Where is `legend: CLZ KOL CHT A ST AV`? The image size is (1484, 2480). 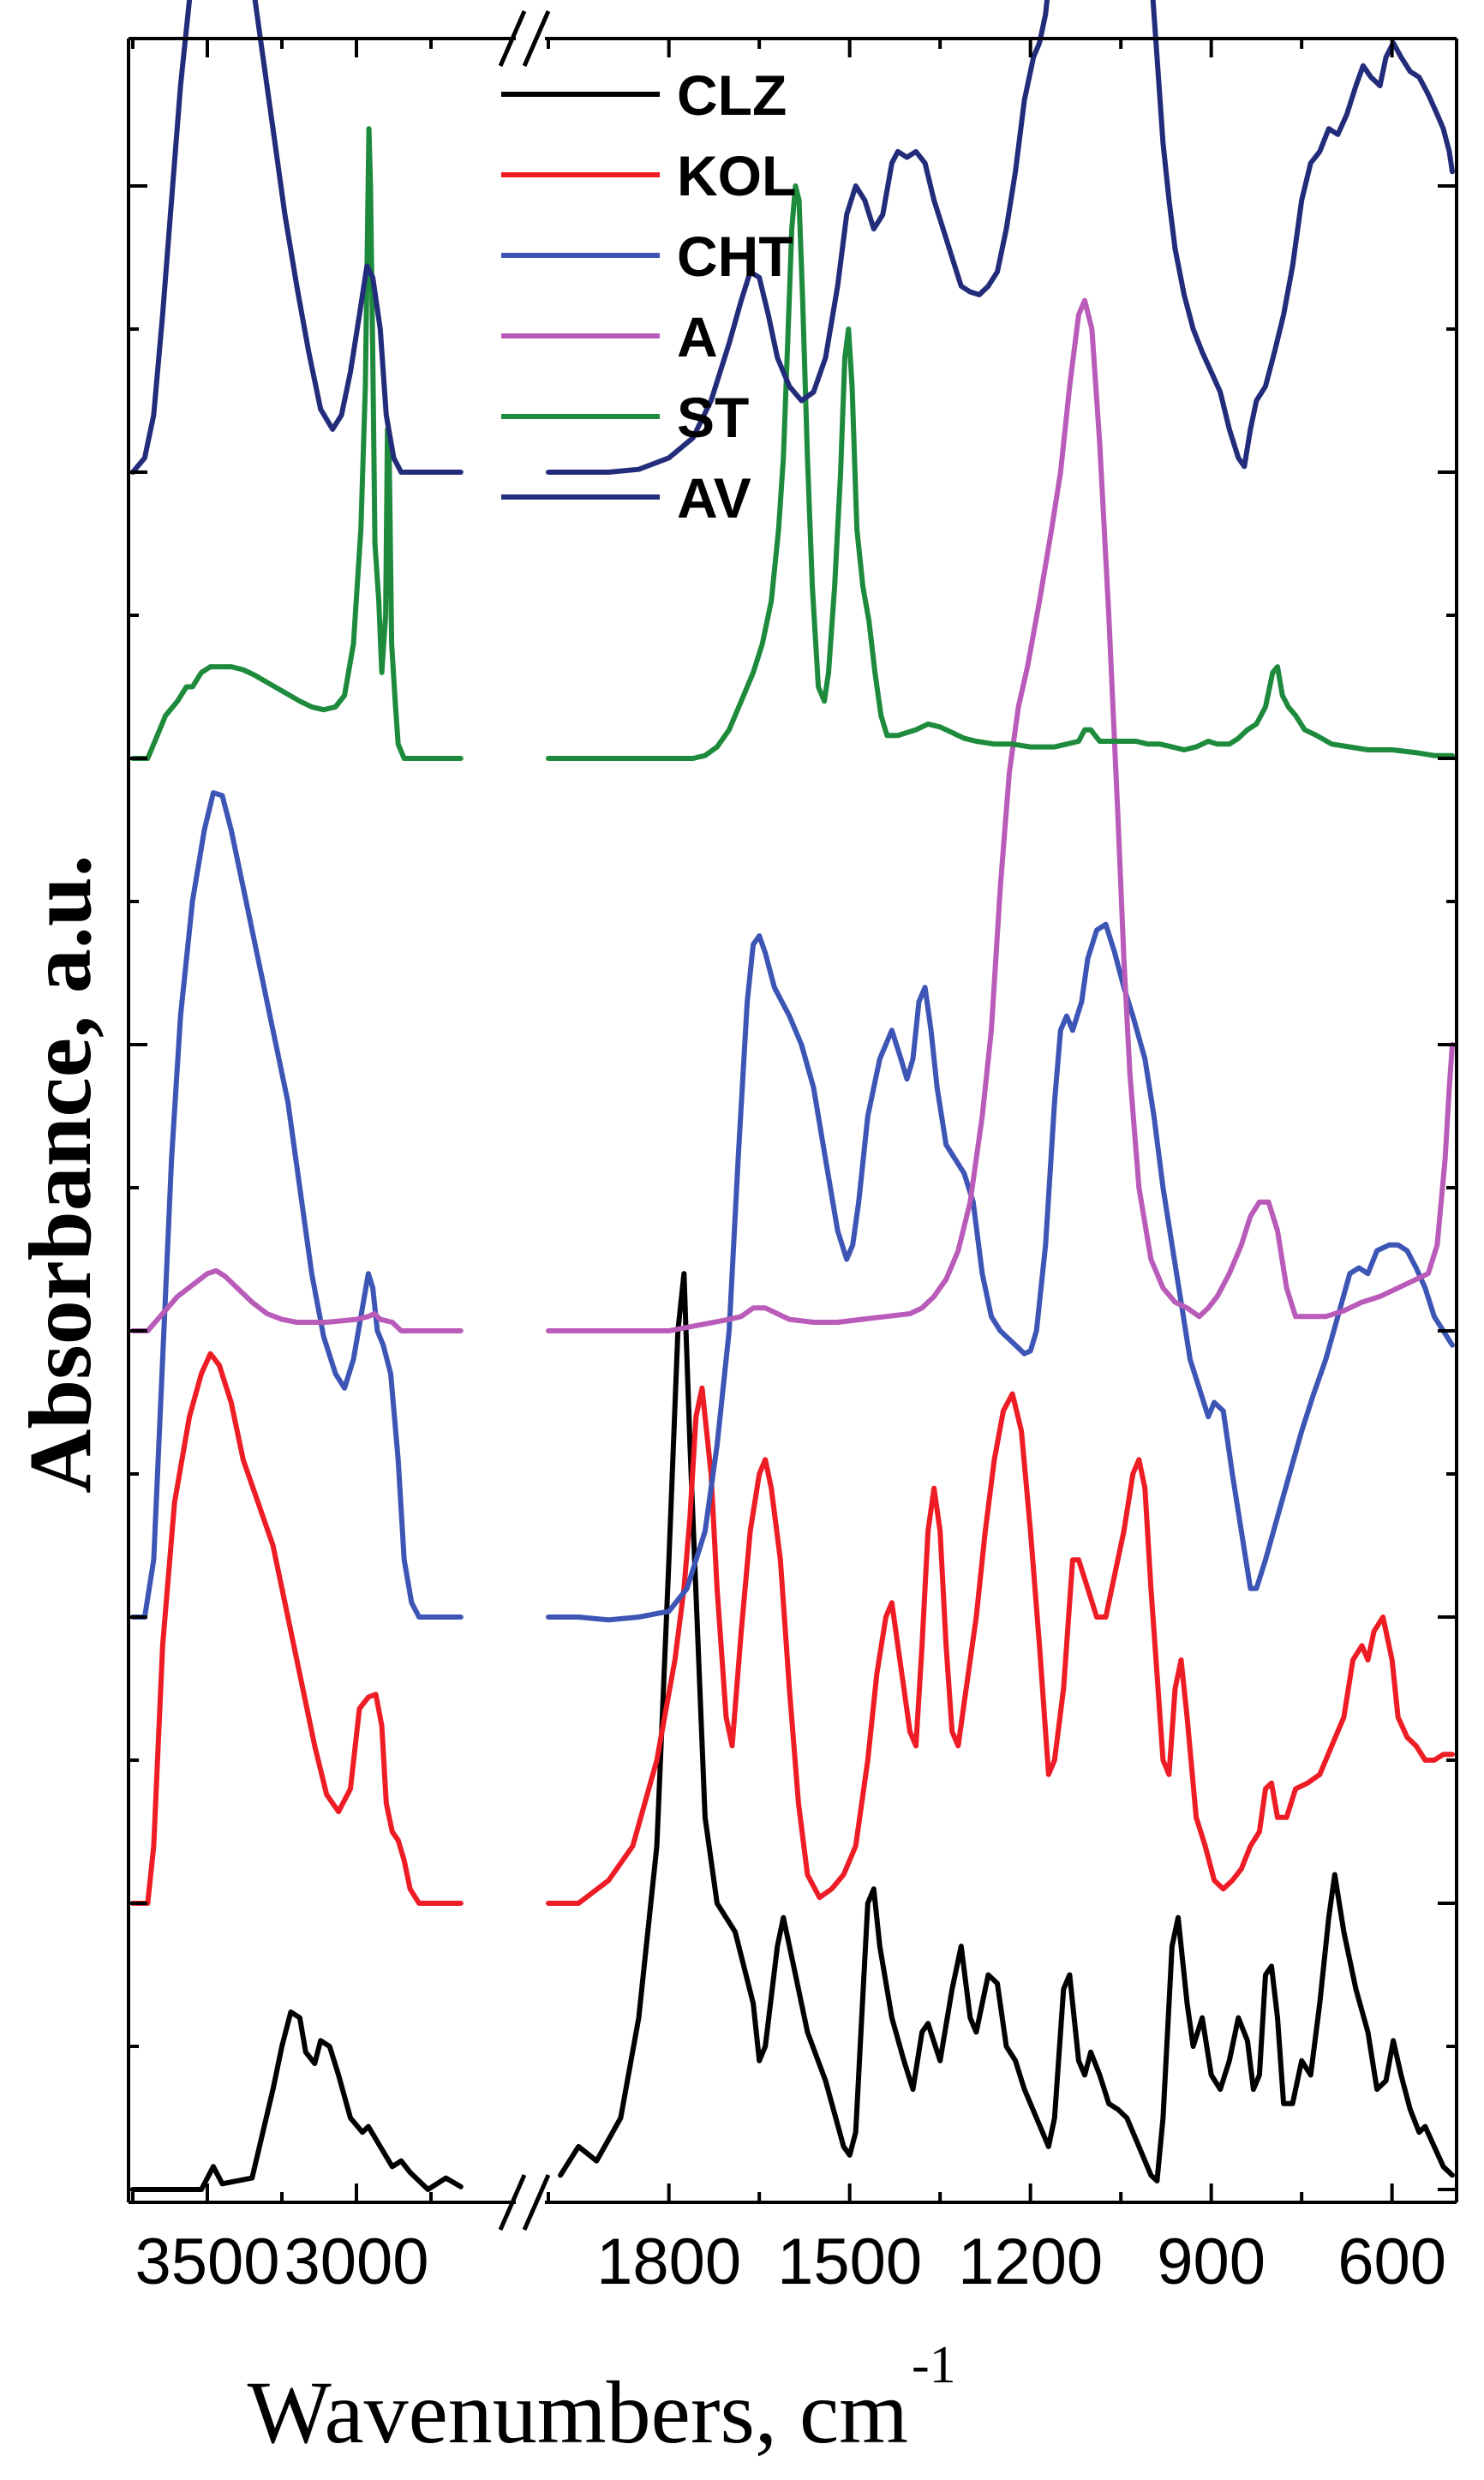 legend: CLZ KOL CHT A ST AV is located at coordinates (649, 296).